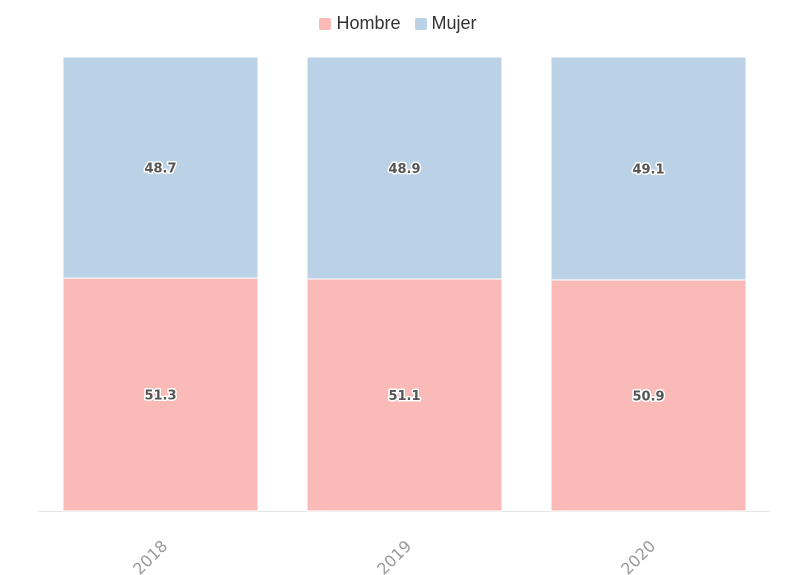 The image size is (796, 575). I want to click on data-label-mujer-2019: 48.9, so click(404, 169).